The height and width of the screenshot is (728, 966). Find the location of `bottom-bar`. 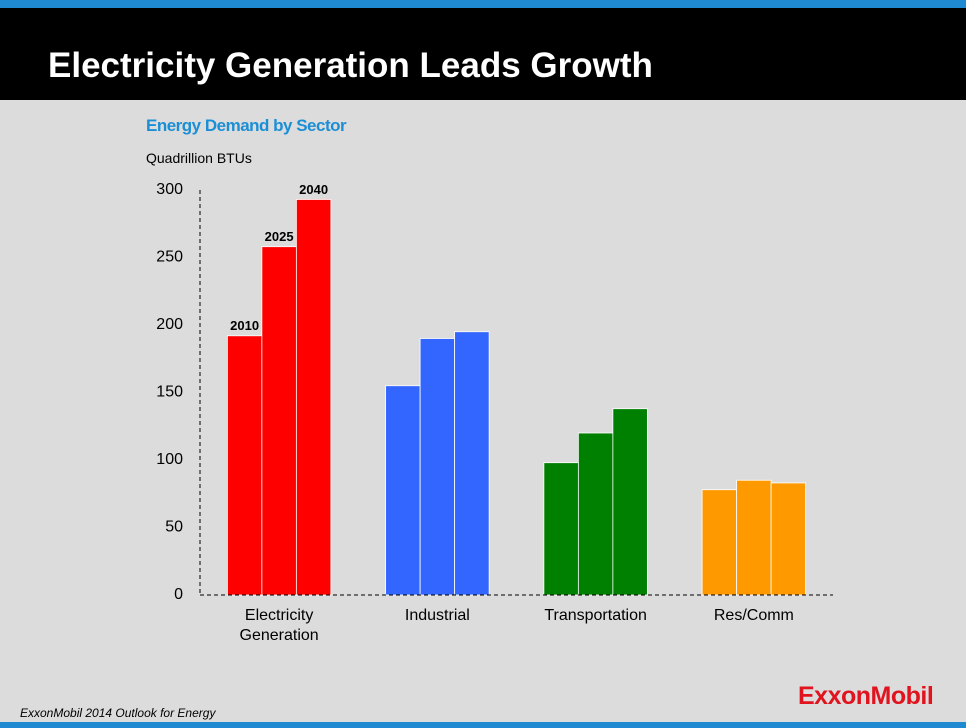

bottom-bar is located at coordinates (483, 725).